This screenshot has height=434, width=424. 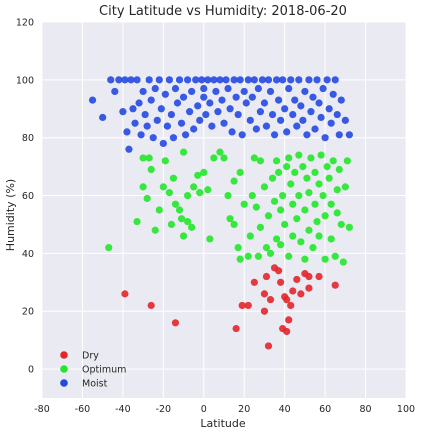 I want to click on legend-marker-moist, so click(x=64, y=383).